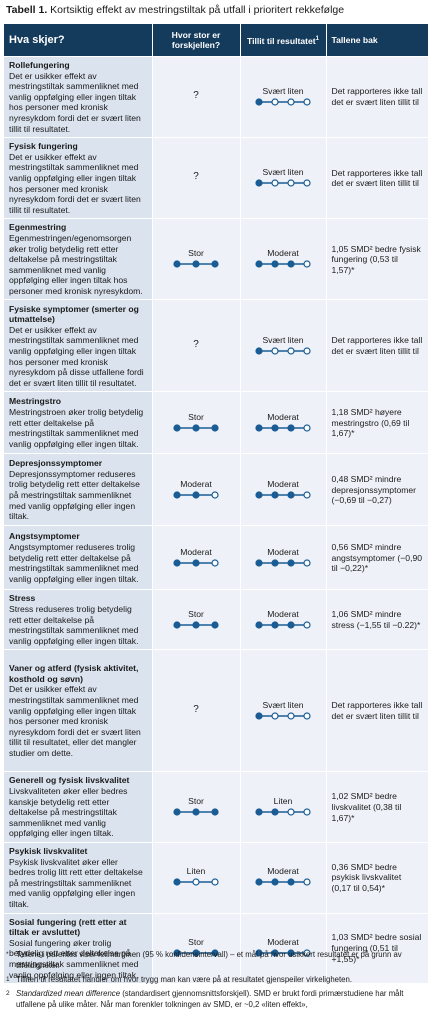  What do you see at coordinates (39, 65) in the screenshot?
I see `outcome-title: Rollefungering` at bounding box center [39, 65].